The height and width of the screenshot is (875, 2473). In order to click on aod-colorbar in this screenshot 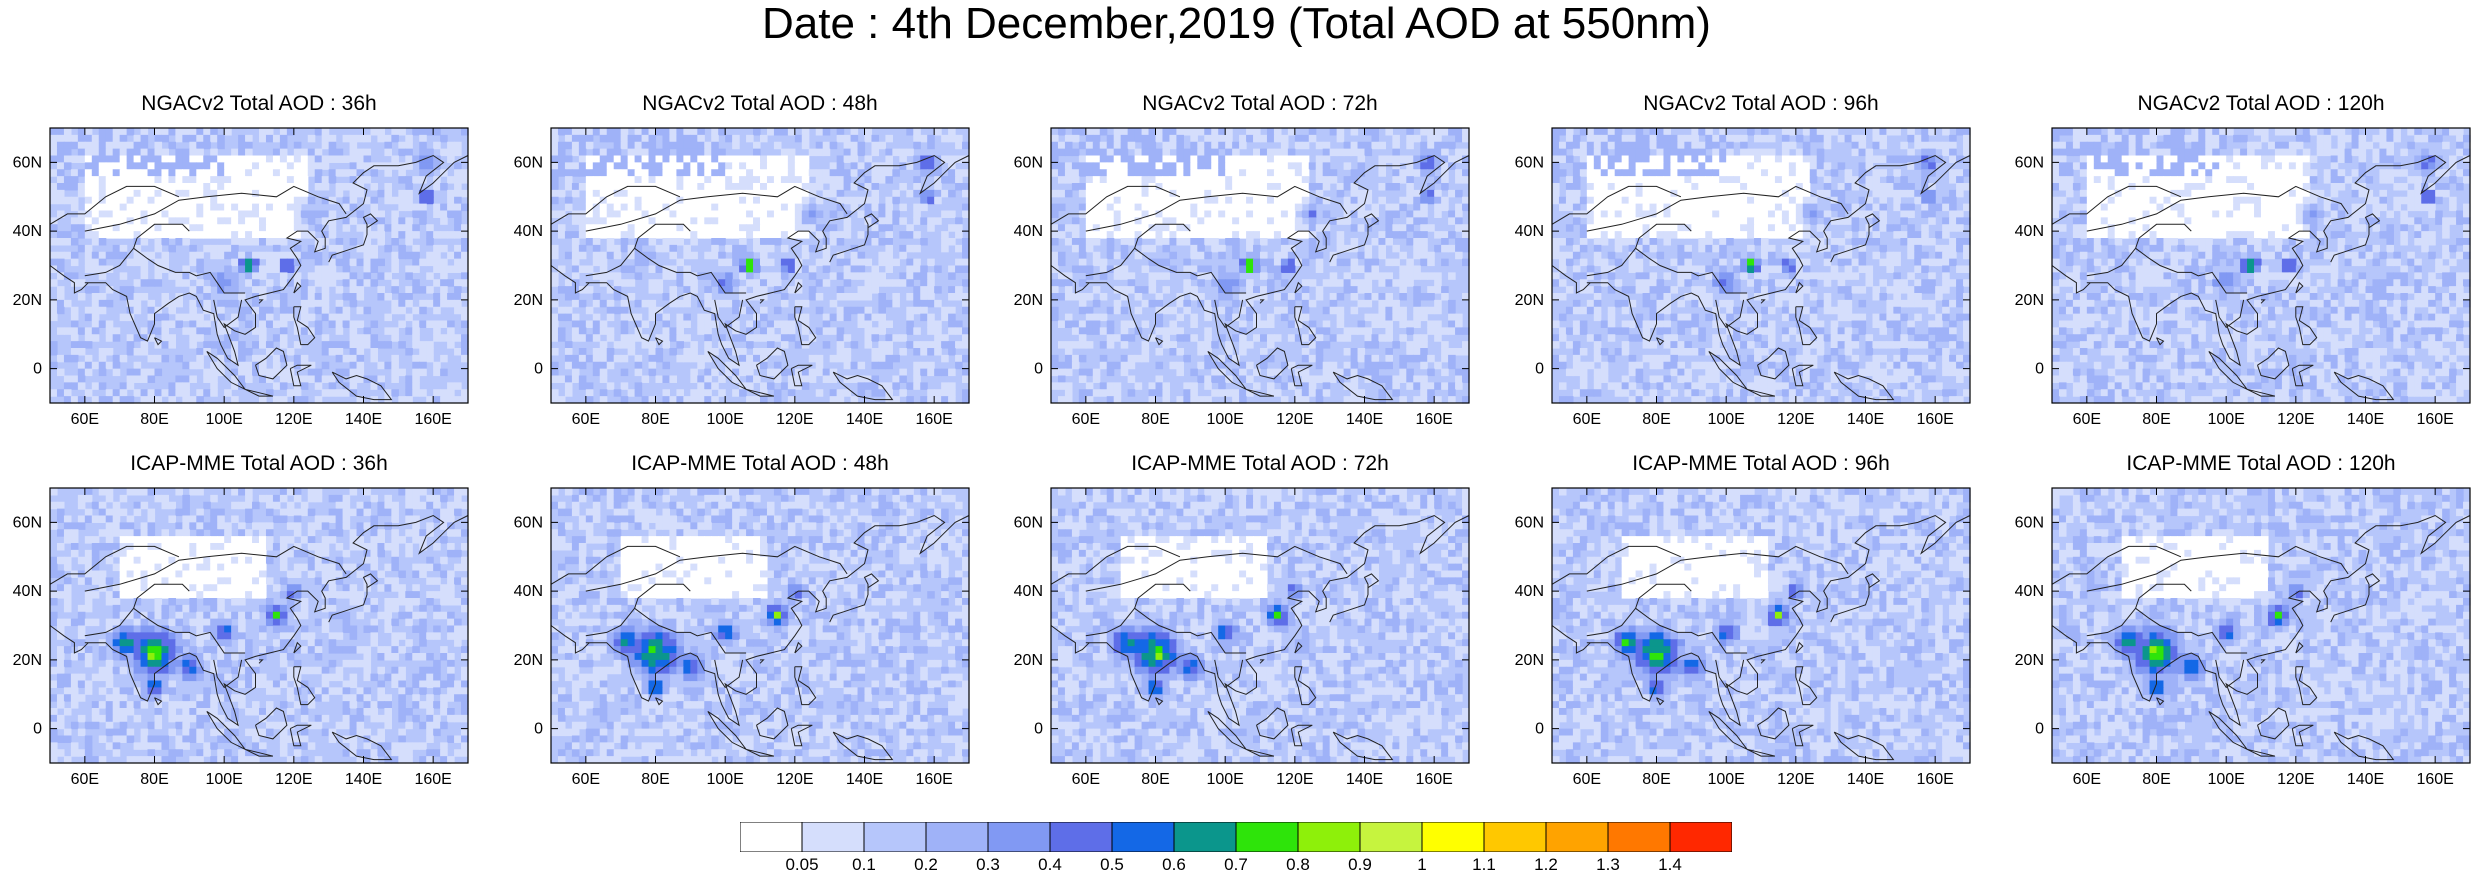, I will do `click(1236, 837)`.